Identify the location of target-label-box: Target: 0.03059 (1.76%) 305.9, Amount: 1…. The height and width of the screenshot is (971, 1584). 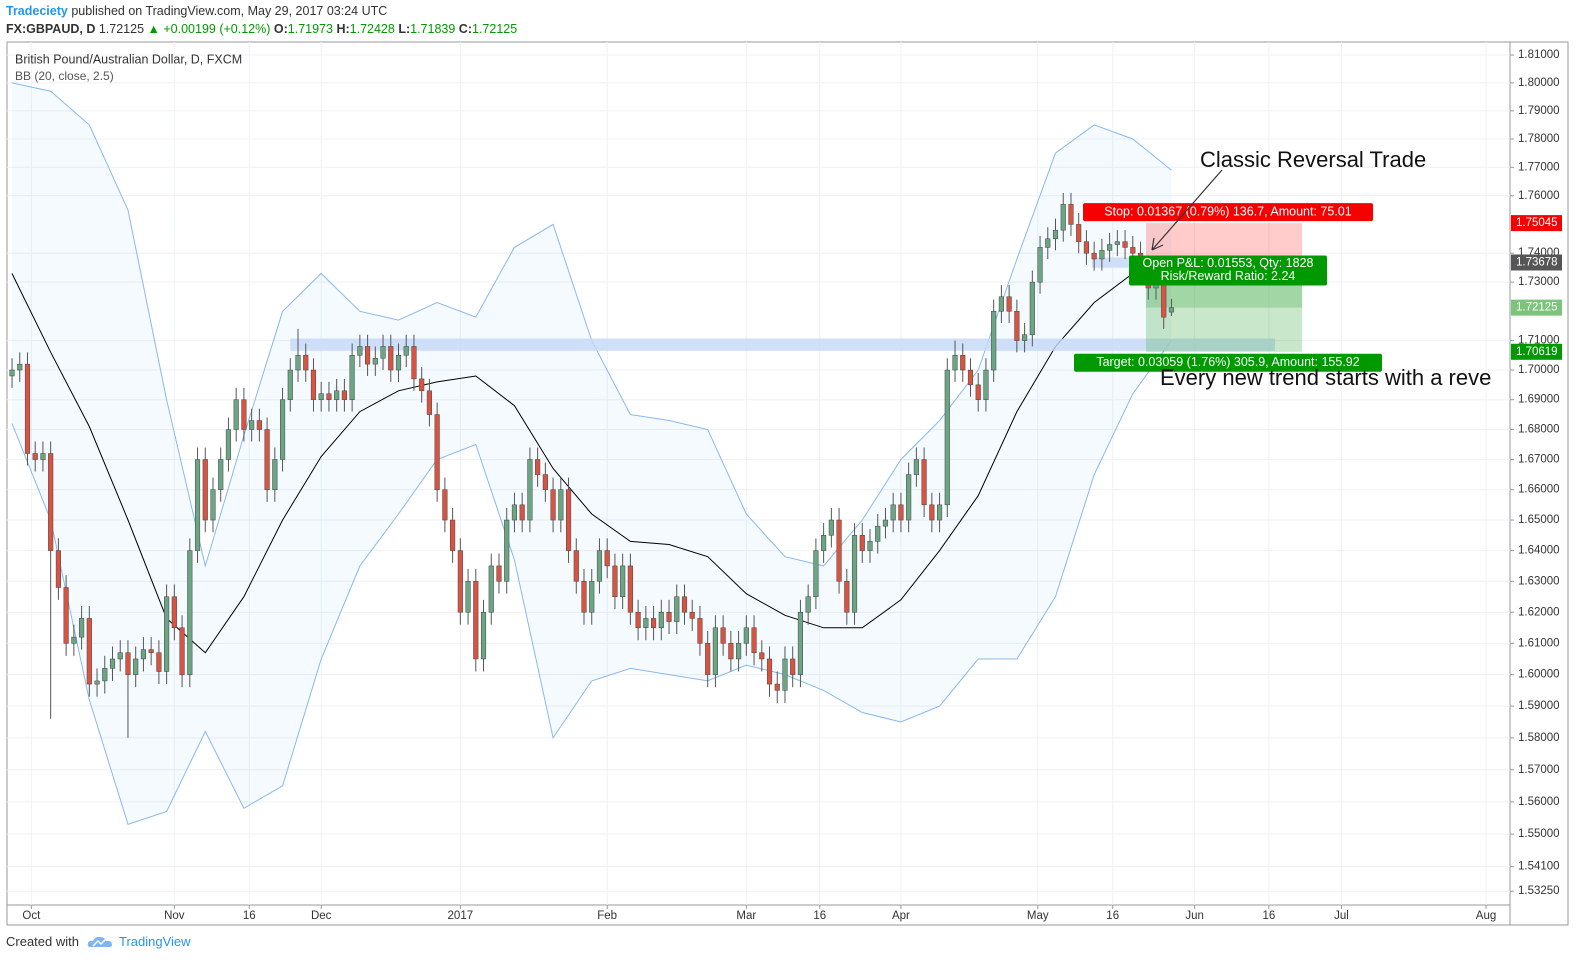
(1228, 362).